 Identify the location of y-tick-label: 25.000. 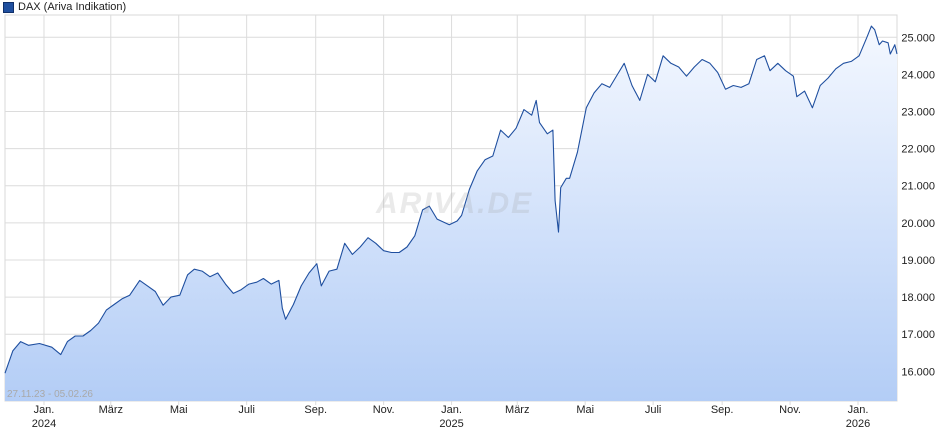
(918, 38).